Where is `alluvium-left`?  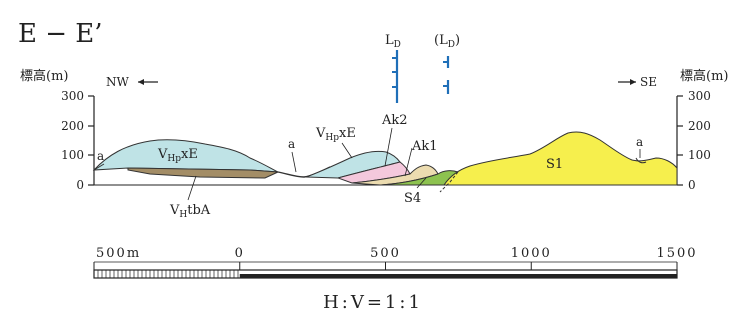 alluvium-left is located at coordinates (99, 167).